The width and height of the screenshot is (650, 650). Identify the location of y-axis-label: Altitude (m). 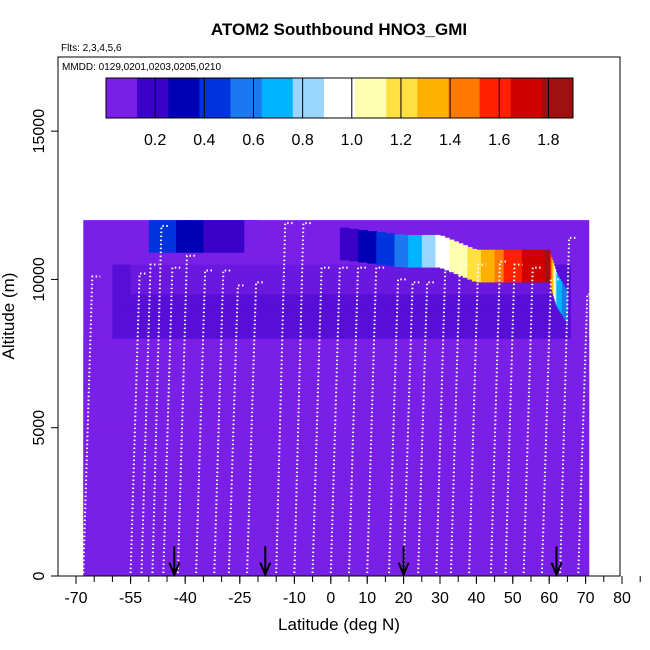
(9, 316).